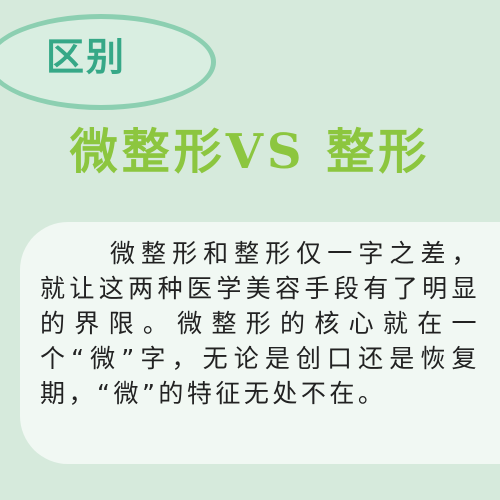 This screenshot has width=500, height=500. What do you see at coordinates (86, 57) in the screenshot?
I see `section-badge-label: 区别` at bounding box center [86, 57].